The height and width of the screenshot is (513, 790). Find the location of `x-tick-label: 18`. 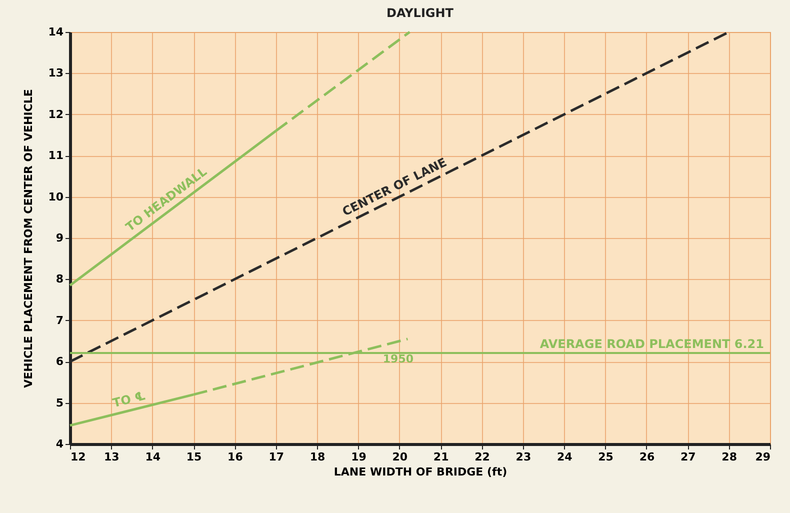

x-tick-label: 18 is located at coordinates (318, 457).